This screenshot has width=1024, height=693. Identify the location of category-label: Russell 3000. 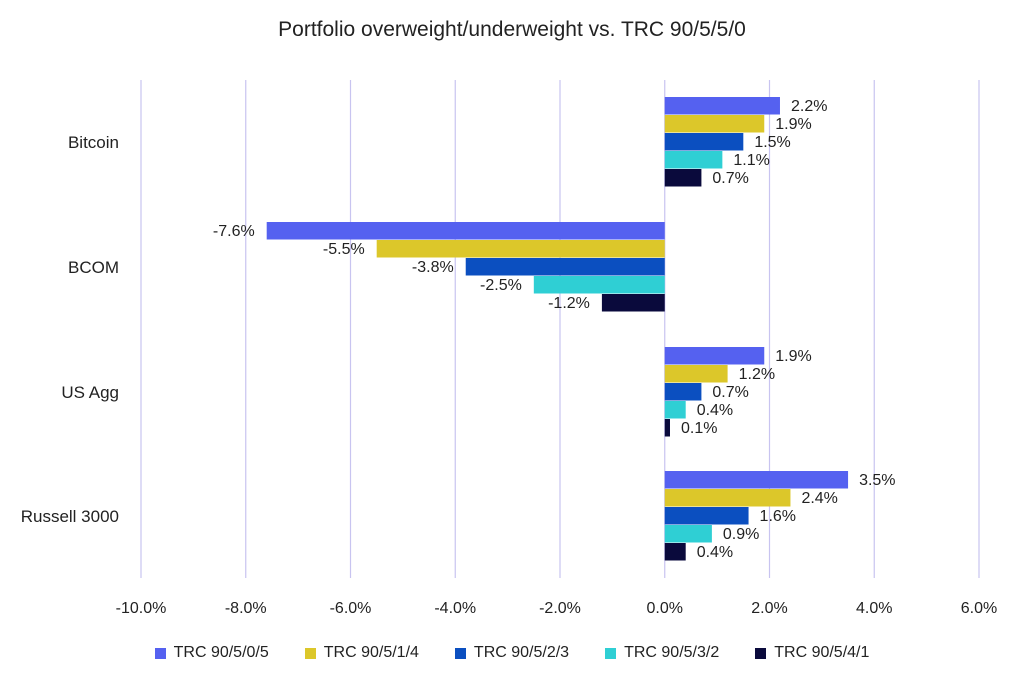
(70, 516).